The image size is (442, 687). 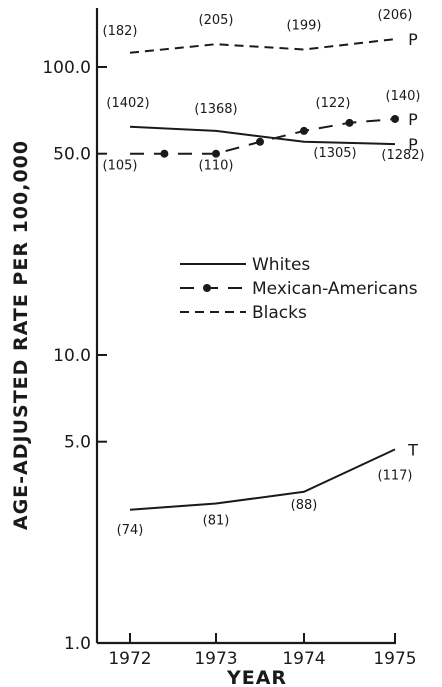 I want to click on data-label: (1282), so click(x=402, y=155).